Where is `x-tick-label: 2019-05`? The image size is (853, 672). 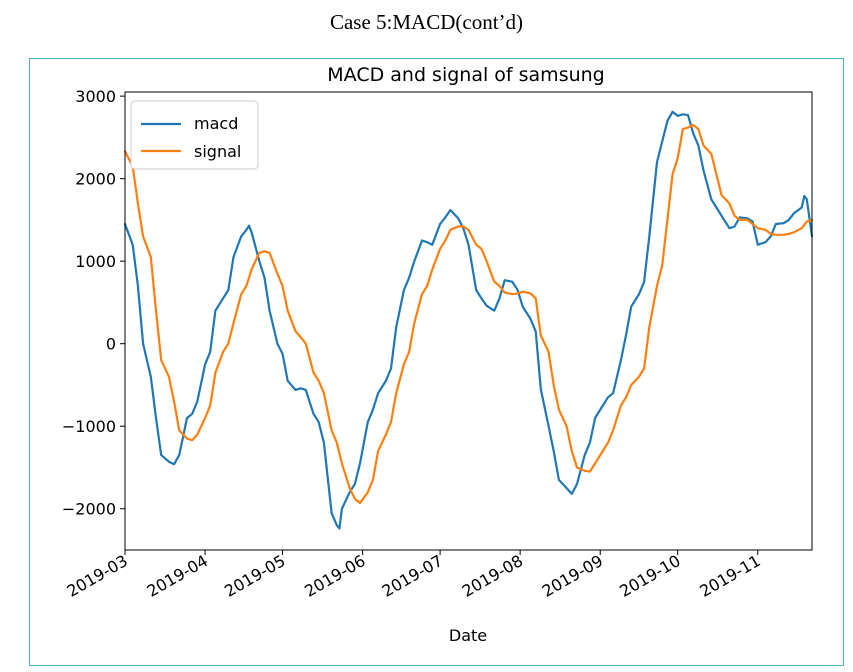
x-tick-label: 2019-05 is located at coordinates (254, 576).